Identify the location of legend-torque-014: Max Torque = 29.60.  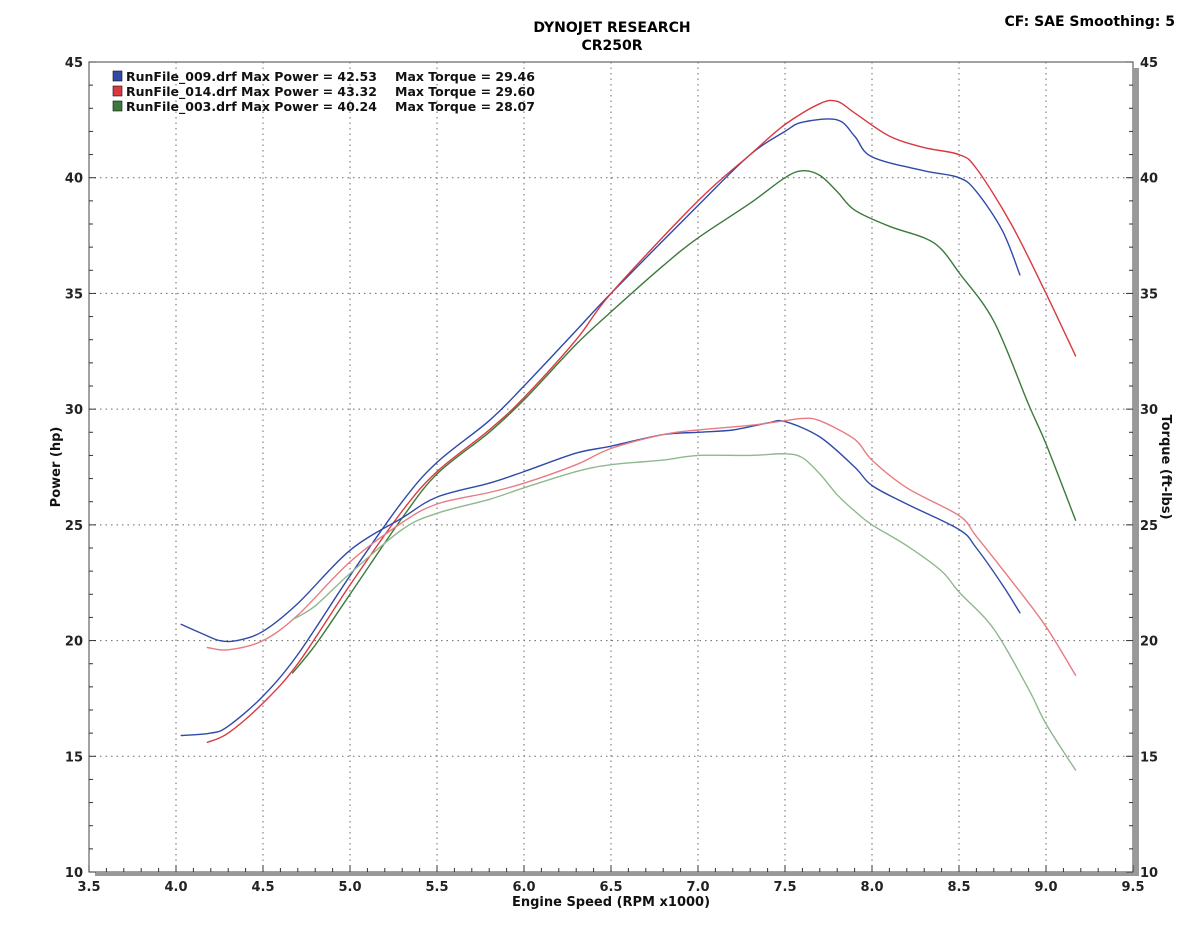
(465, 91).